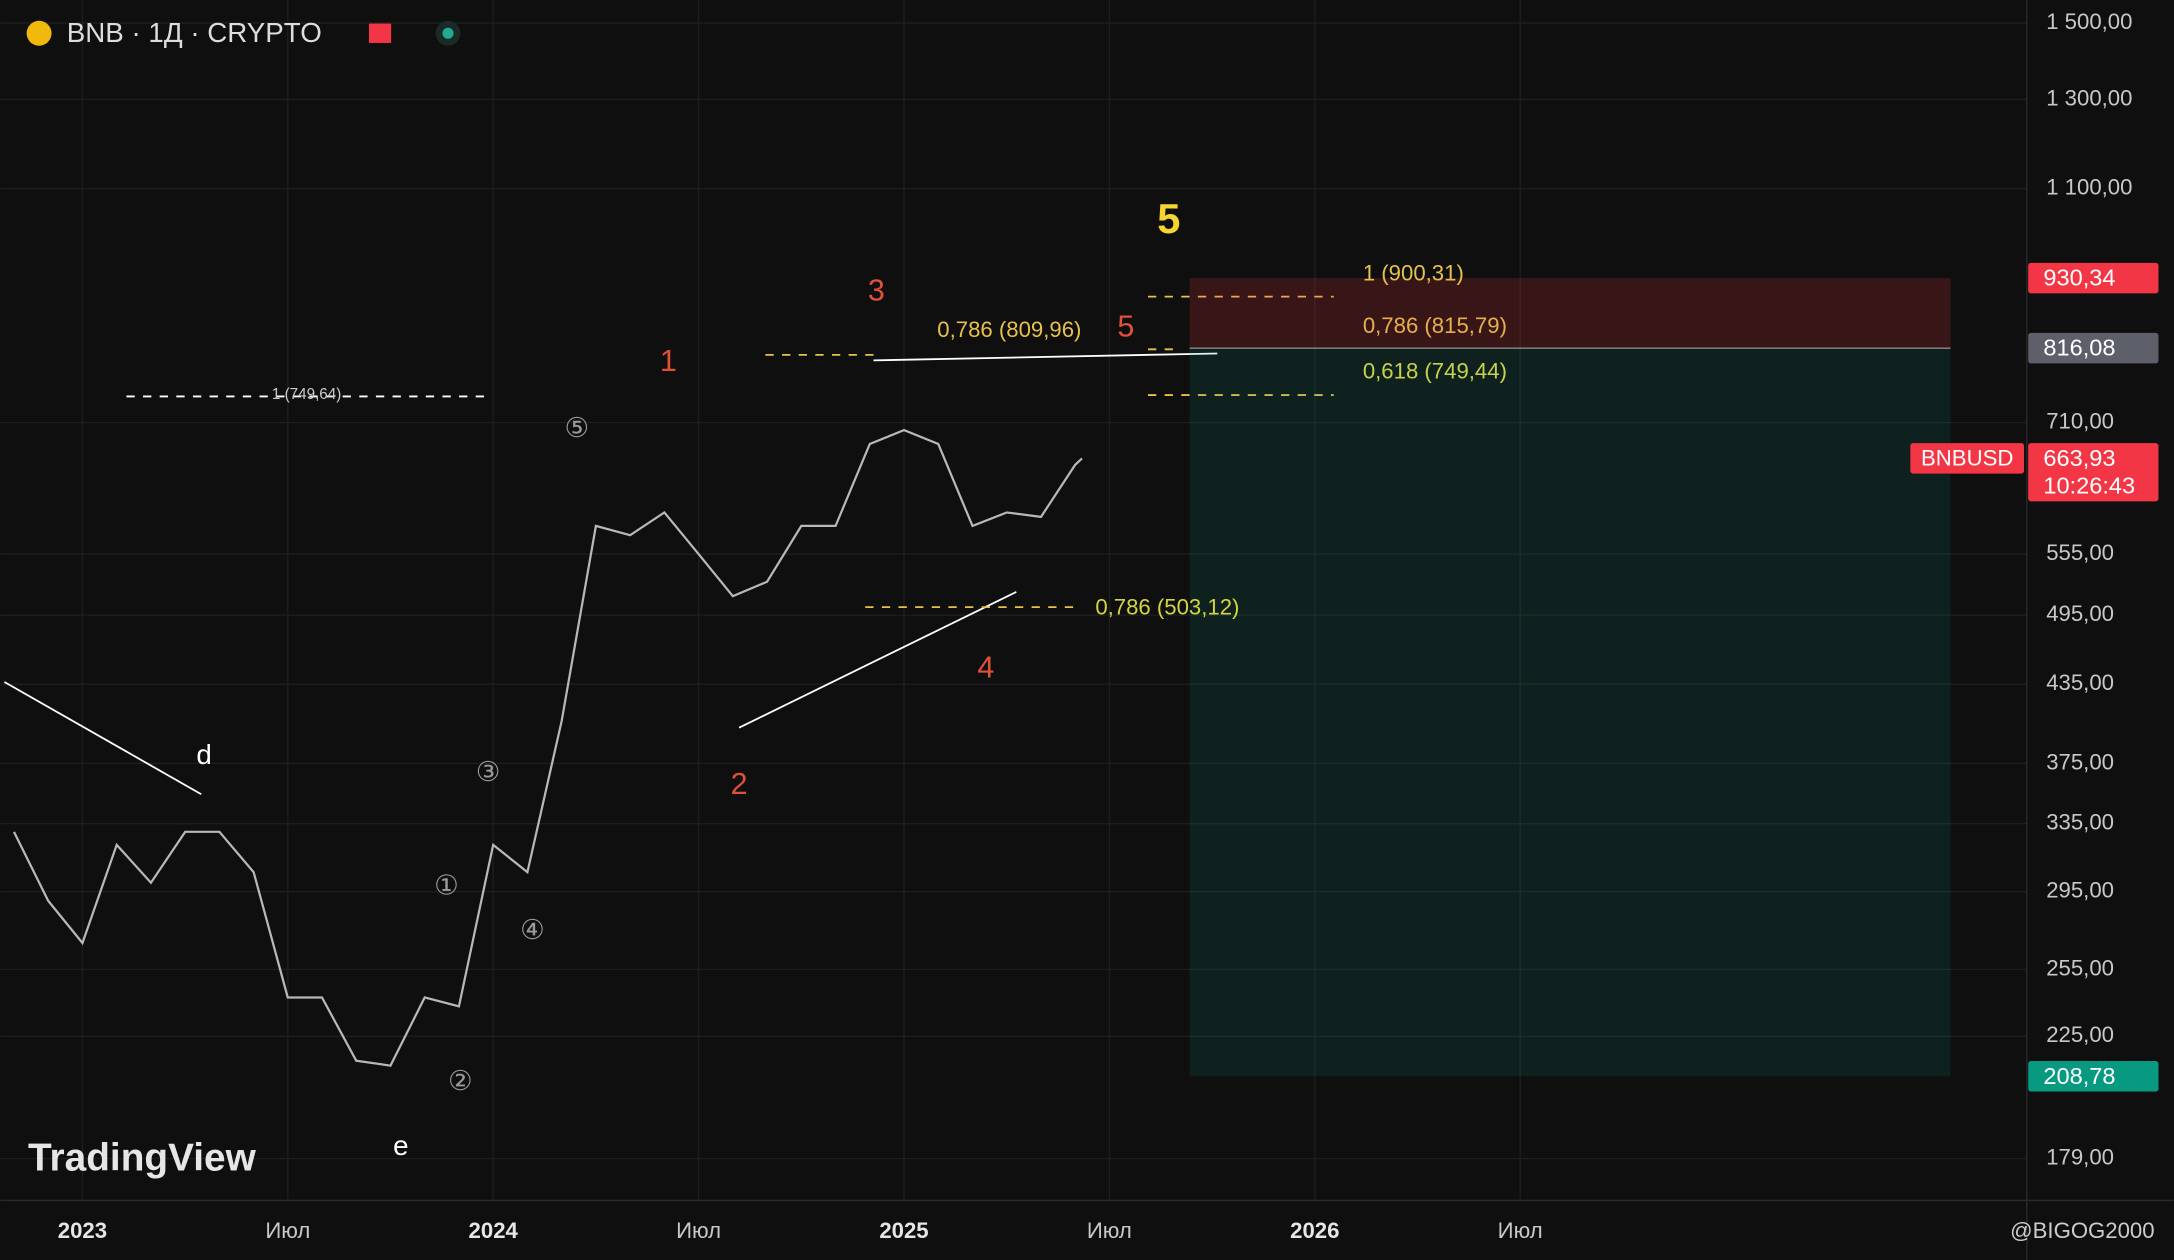 This screenshot has width=2174, height=1260. What do you see at coordinates (532, 929) in the screenshot?
I see `annotation: ④` at bounding box center [532, 929].